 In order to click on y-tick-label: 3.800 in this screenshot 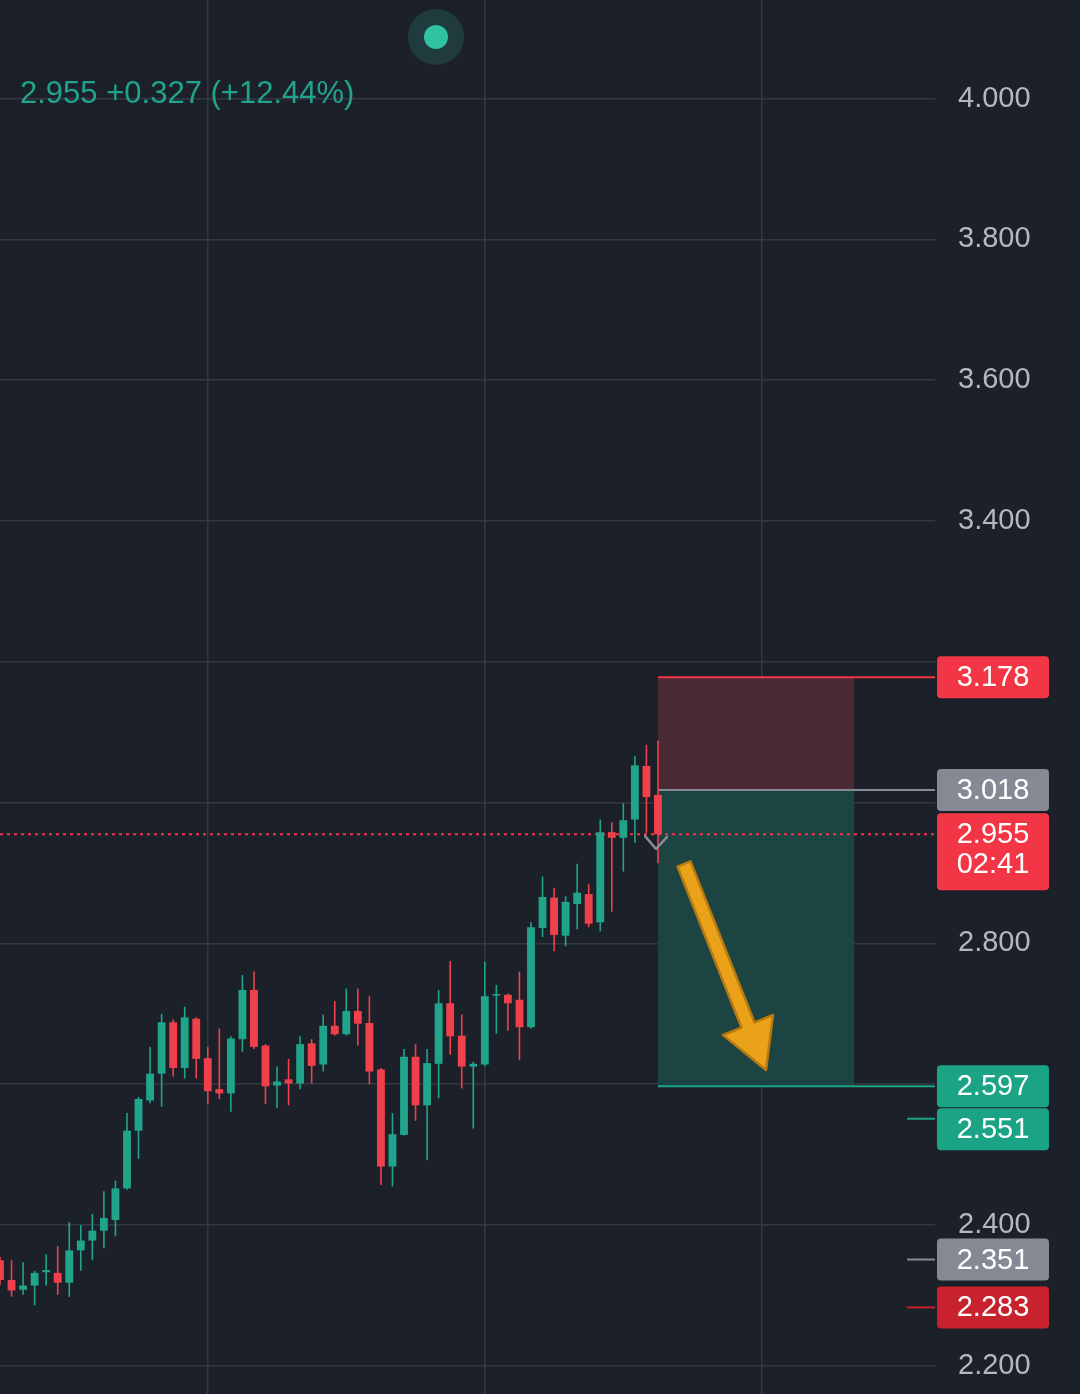, I will do `click(994, 237)`.